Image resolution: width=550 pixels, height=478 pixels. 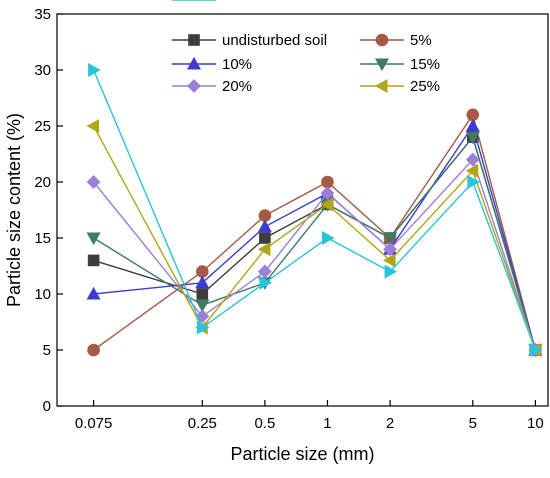 What do you see at coordinates (42, 238) in the screenshot?
I see `y-tick-label: 15` at bounding box center [42, 238].